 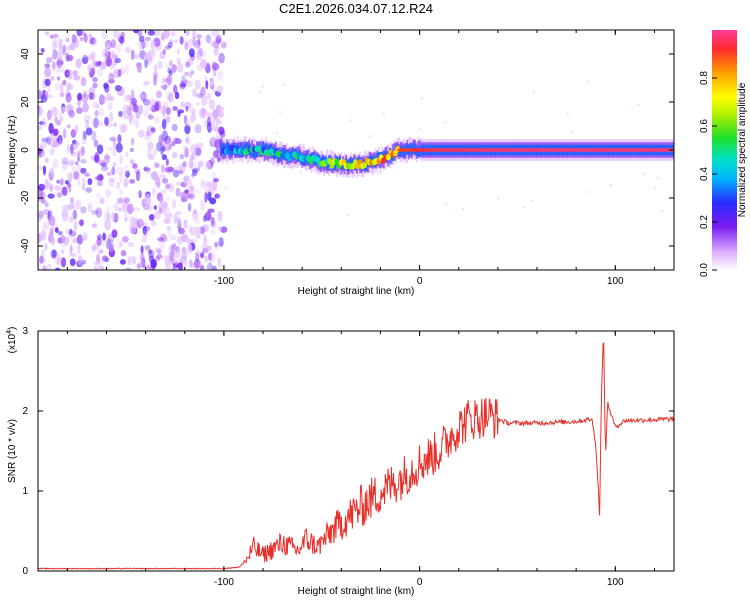 What do you see at coordinates (704, 78) in the screenshot?
I see `colorbar-tick-label: 0.8` at bounding box center [704, 78].